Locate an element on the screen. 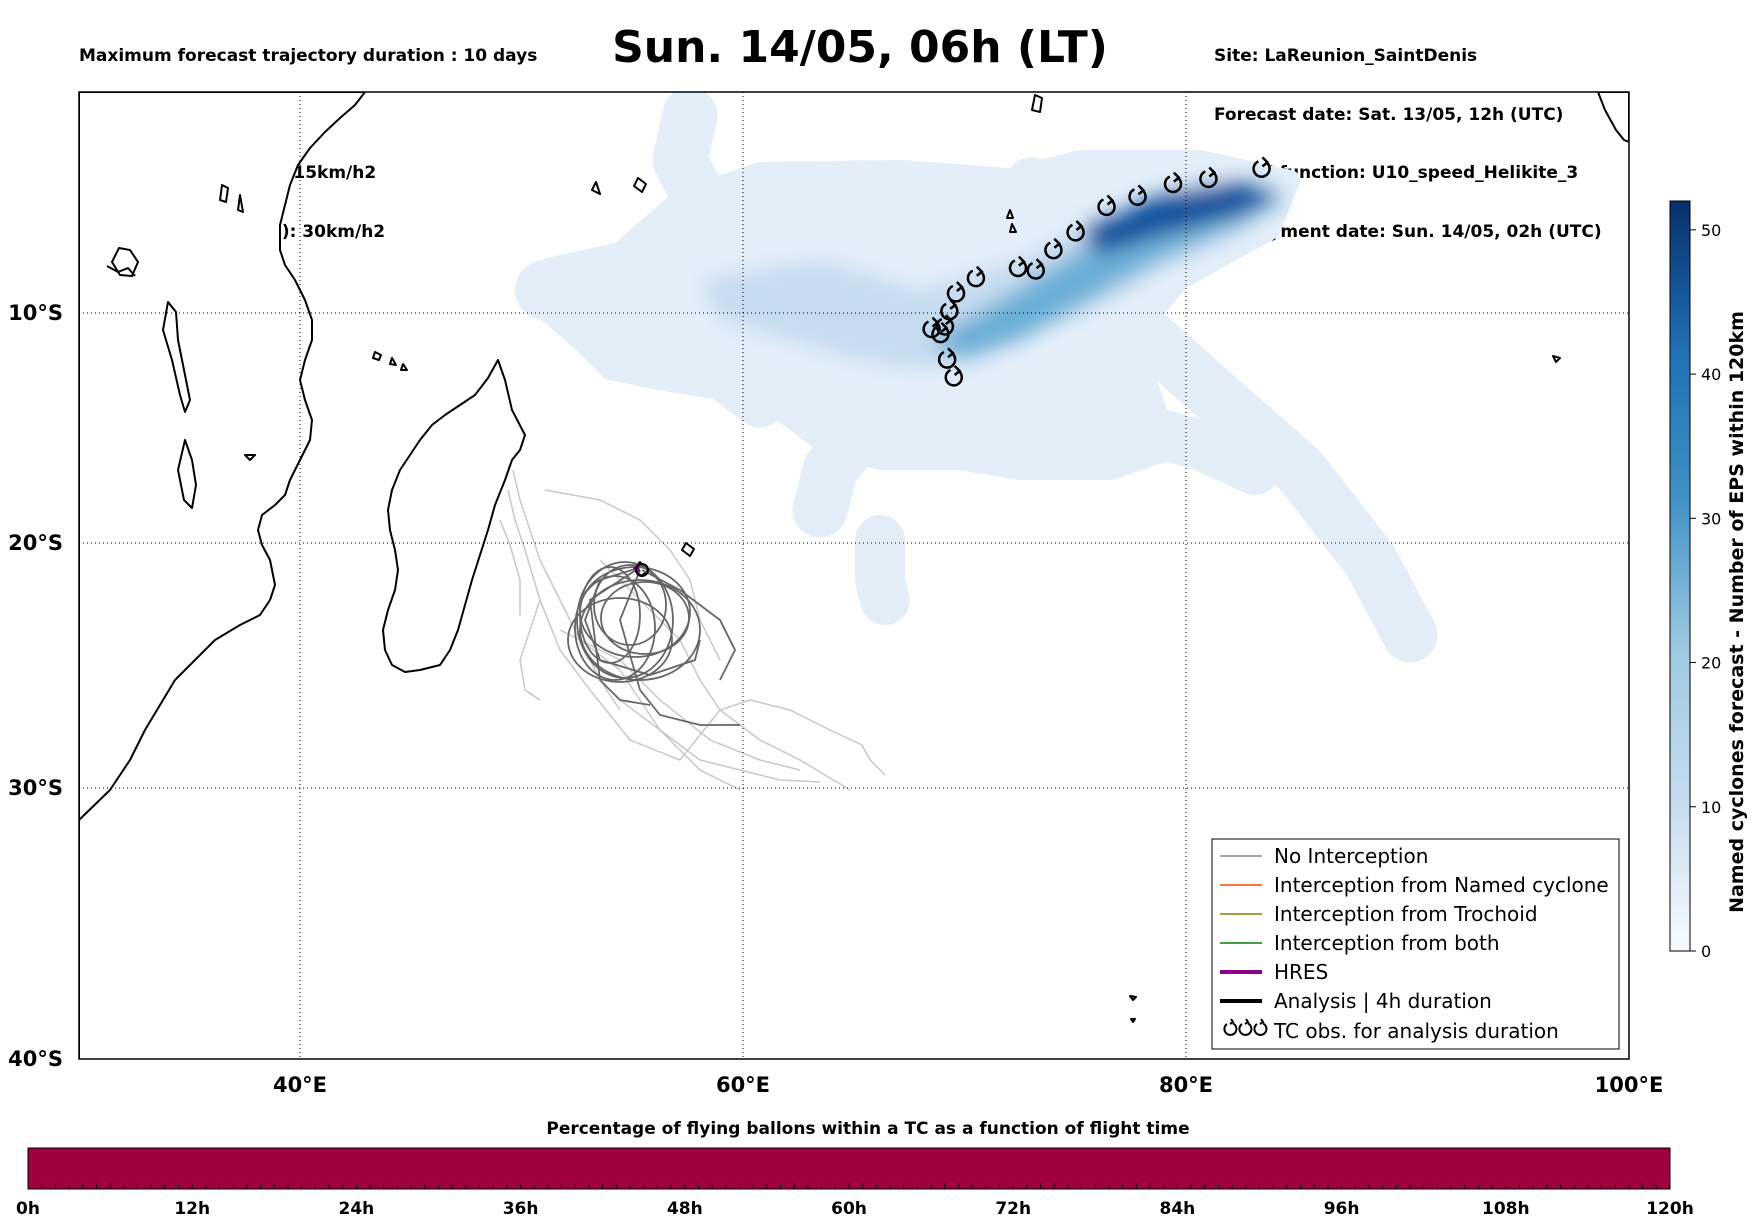  colorbar-tick-label: 0 is located at coordinates (1706, 951).